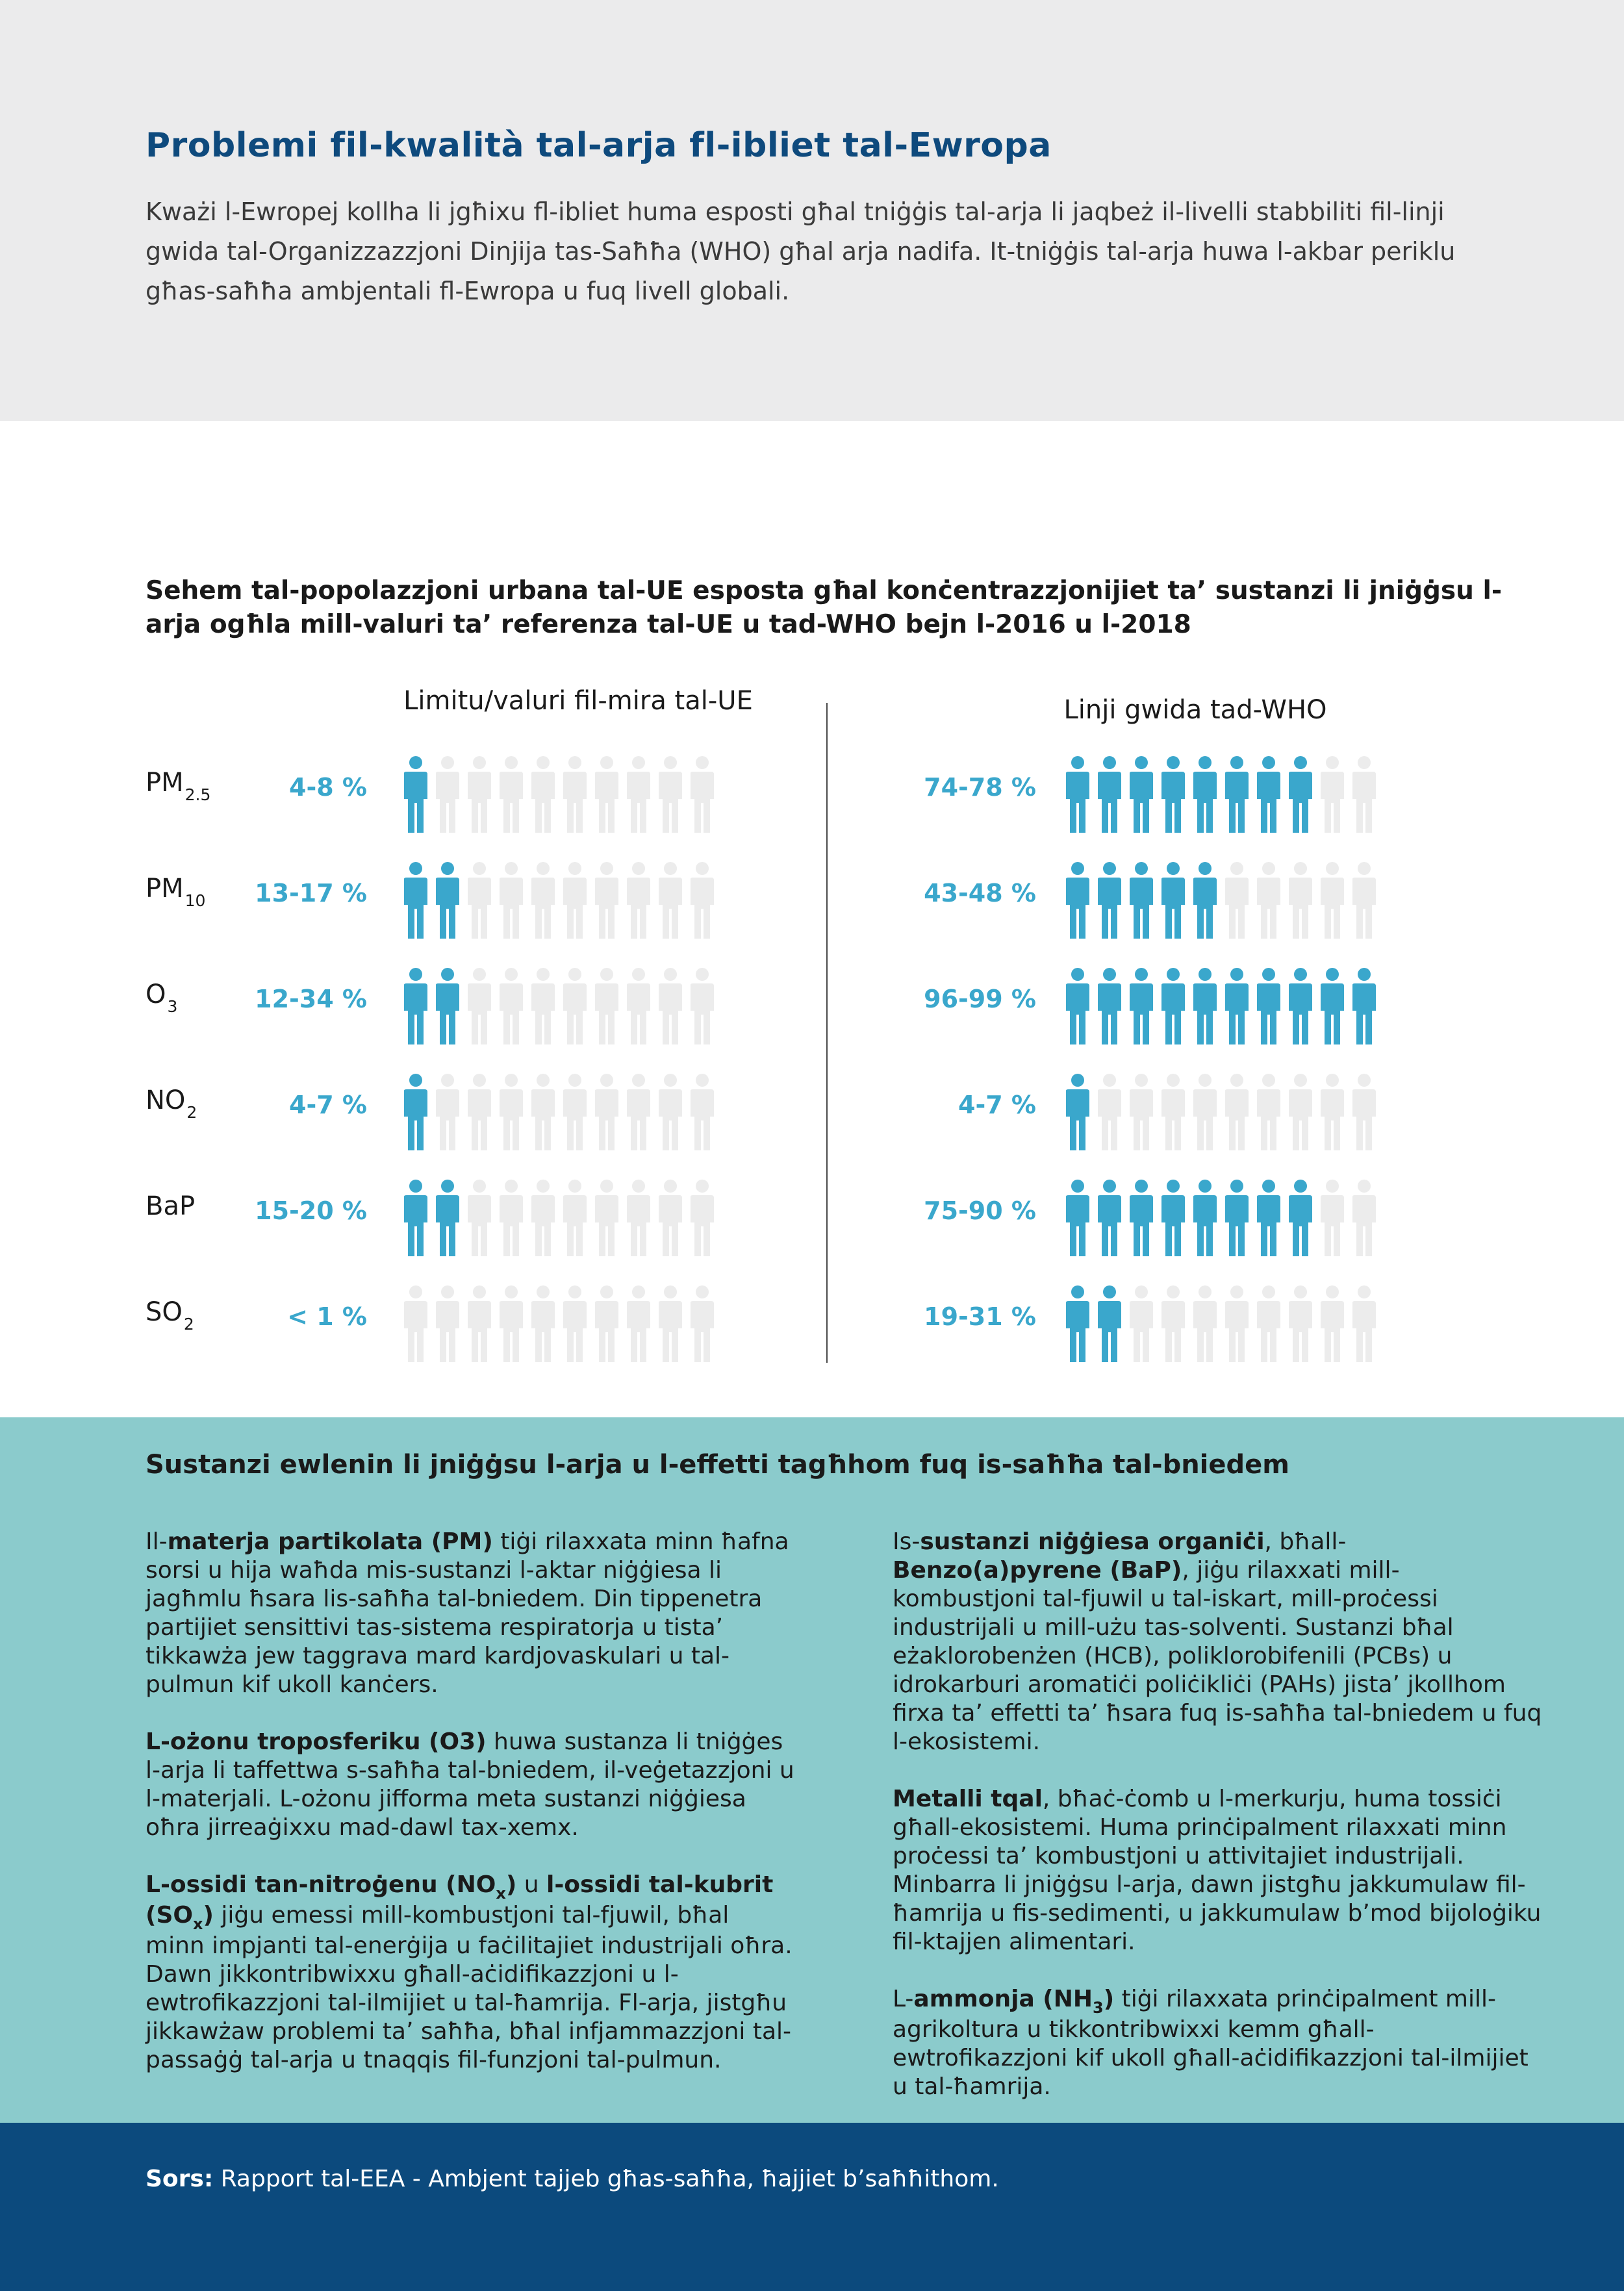  What do you see at coordinates (311, 1210) in the screenshot?
I see `row-bap-eu-percentage: 15-20 %` at bounding box center [311, 1210].